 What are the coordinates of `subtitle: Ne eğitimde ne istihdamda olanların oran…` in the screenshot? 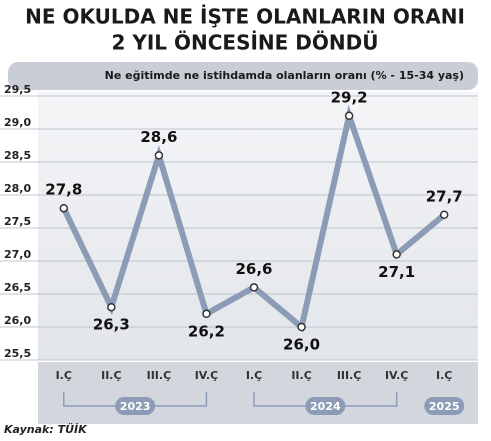 It's located at (284, 75).